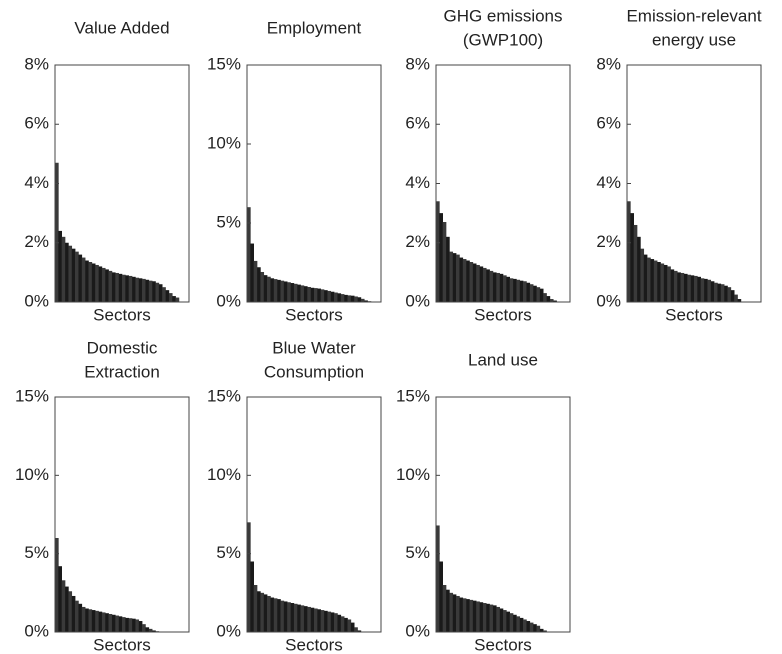  Describe the element at coordinates (224, 474) in the screenshot. I see `y-tick-label: 10%` at that location.